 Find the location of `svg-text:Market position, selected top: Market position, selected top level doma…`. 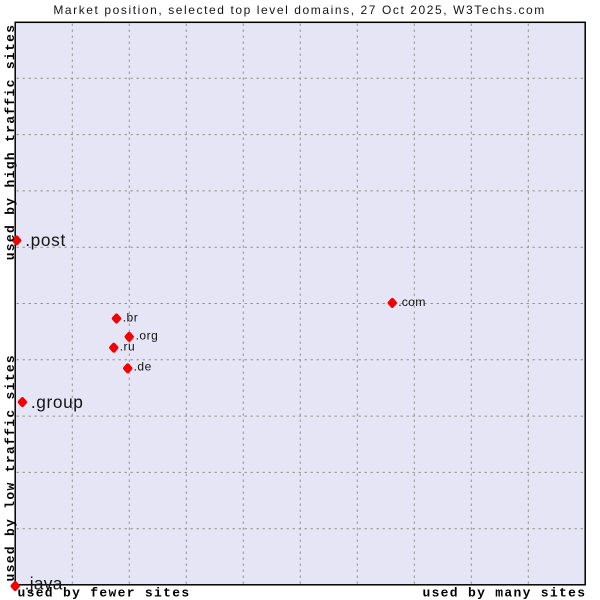

svg-text:Market position, selected top: Market position, selected top level doma… is located at coordinates (299, 10).